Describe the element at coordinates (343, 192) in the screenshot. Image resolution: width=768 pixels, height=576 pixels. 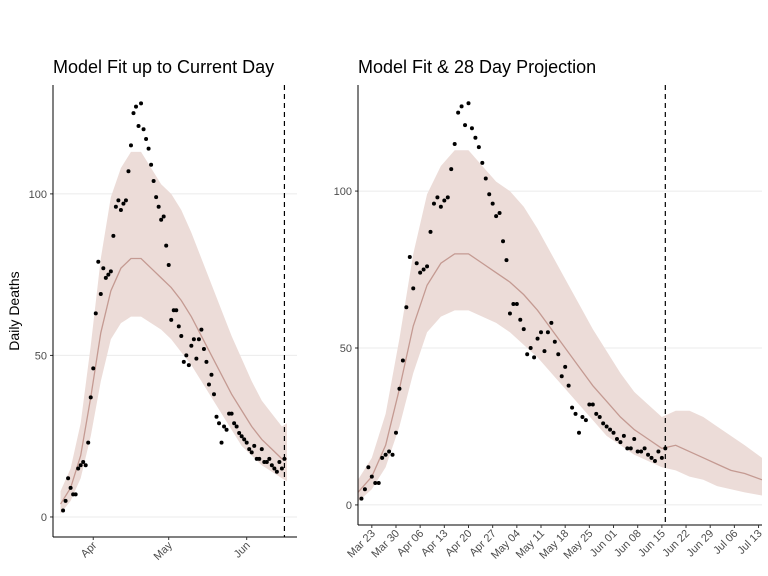
I see `y-tick-label: 100` at that location.